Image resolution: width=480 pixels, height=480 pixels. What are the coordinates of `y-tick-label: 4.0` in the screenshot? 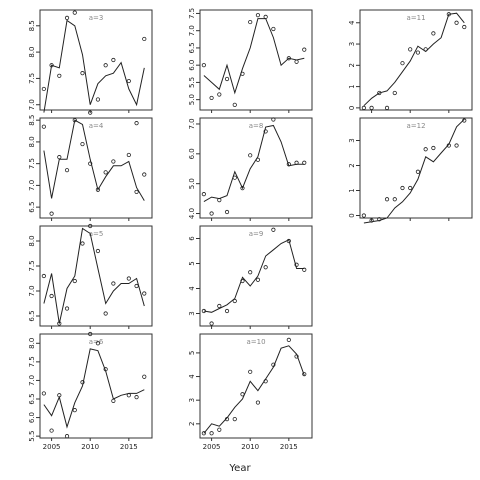 It's located at (192, 213).